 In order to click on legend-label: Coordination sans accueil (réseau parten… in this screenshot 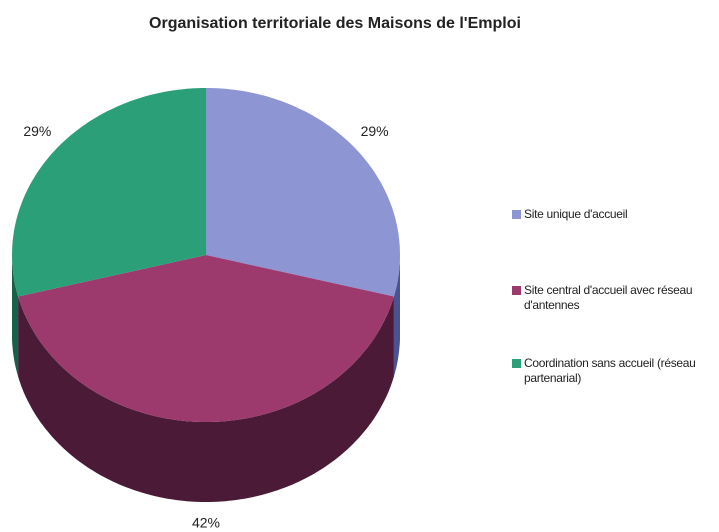, I will do `click(610, 370)`.